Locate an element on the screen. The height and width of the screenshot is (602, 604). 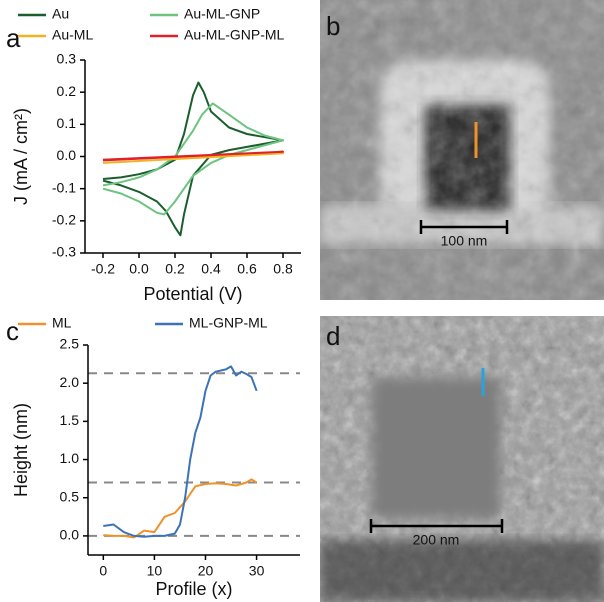
scale-bar-label: 100 nm is located at coordinates (464, 241).